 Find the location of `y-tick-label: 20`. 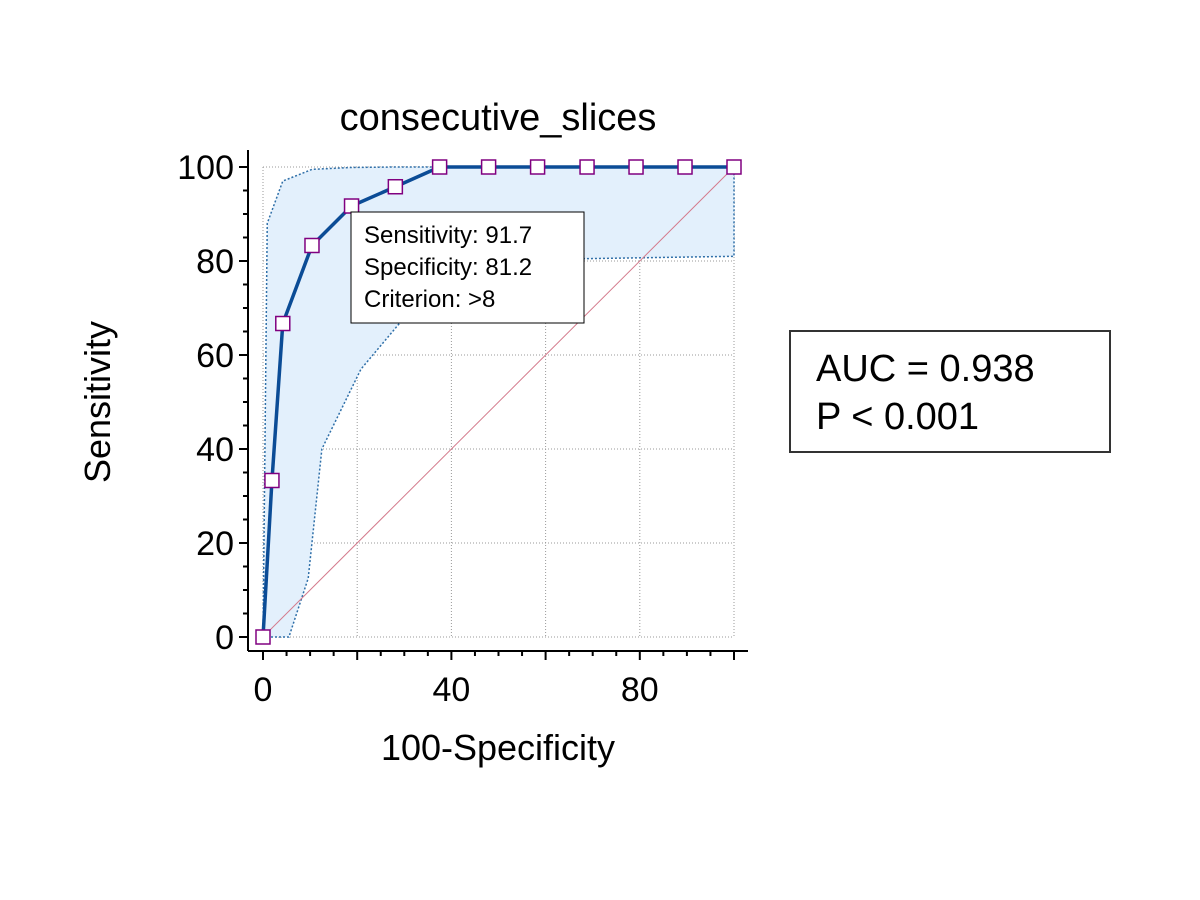

y-tick-label: 20 is located at coordinates (215, 544).